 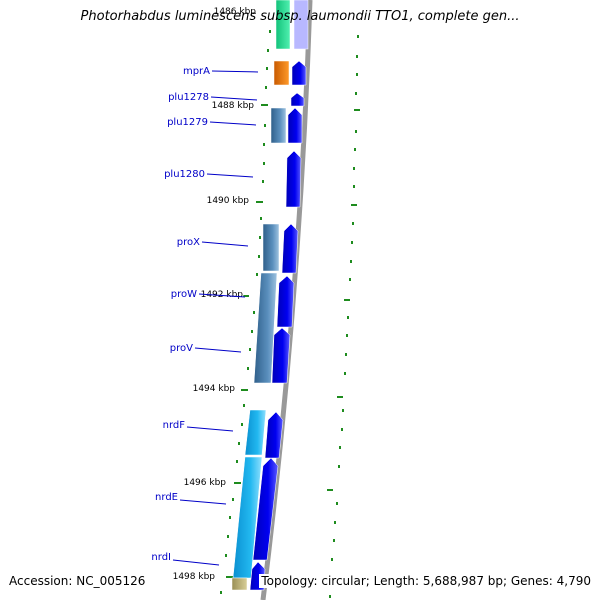 I want to click on cog-track, so click(x=261, y=295).